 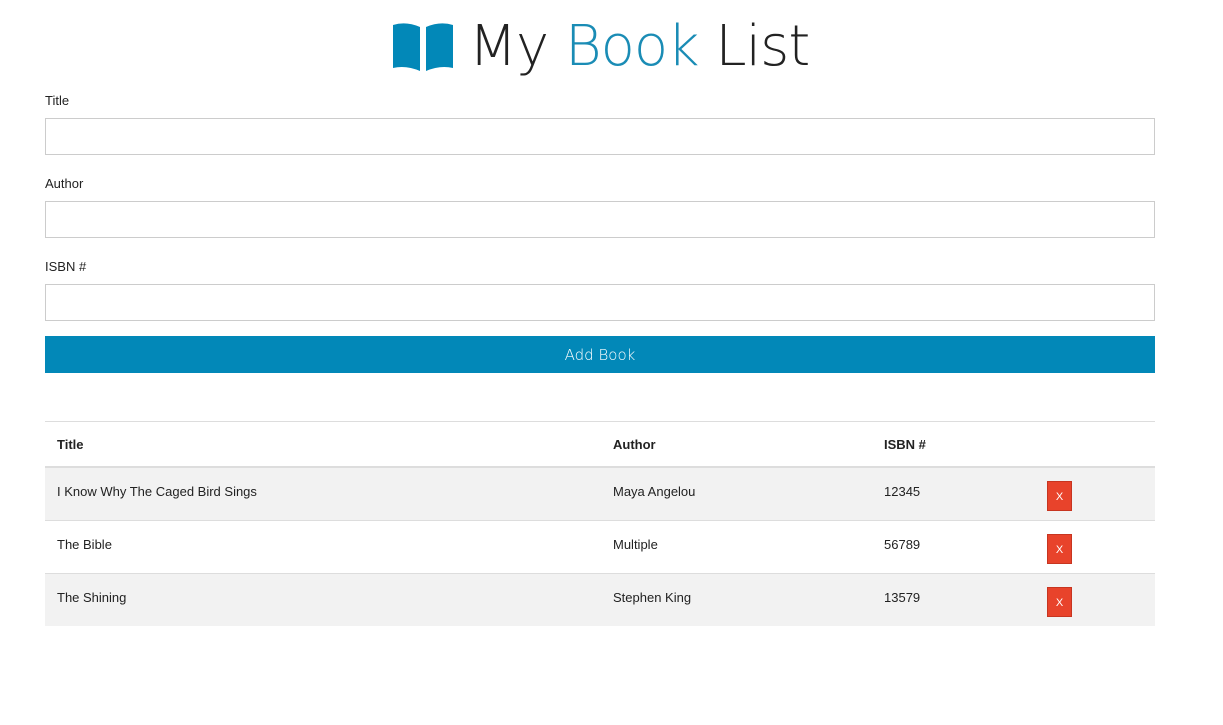 I want to click on page-title: My Book List, so click(x=600, y=47).